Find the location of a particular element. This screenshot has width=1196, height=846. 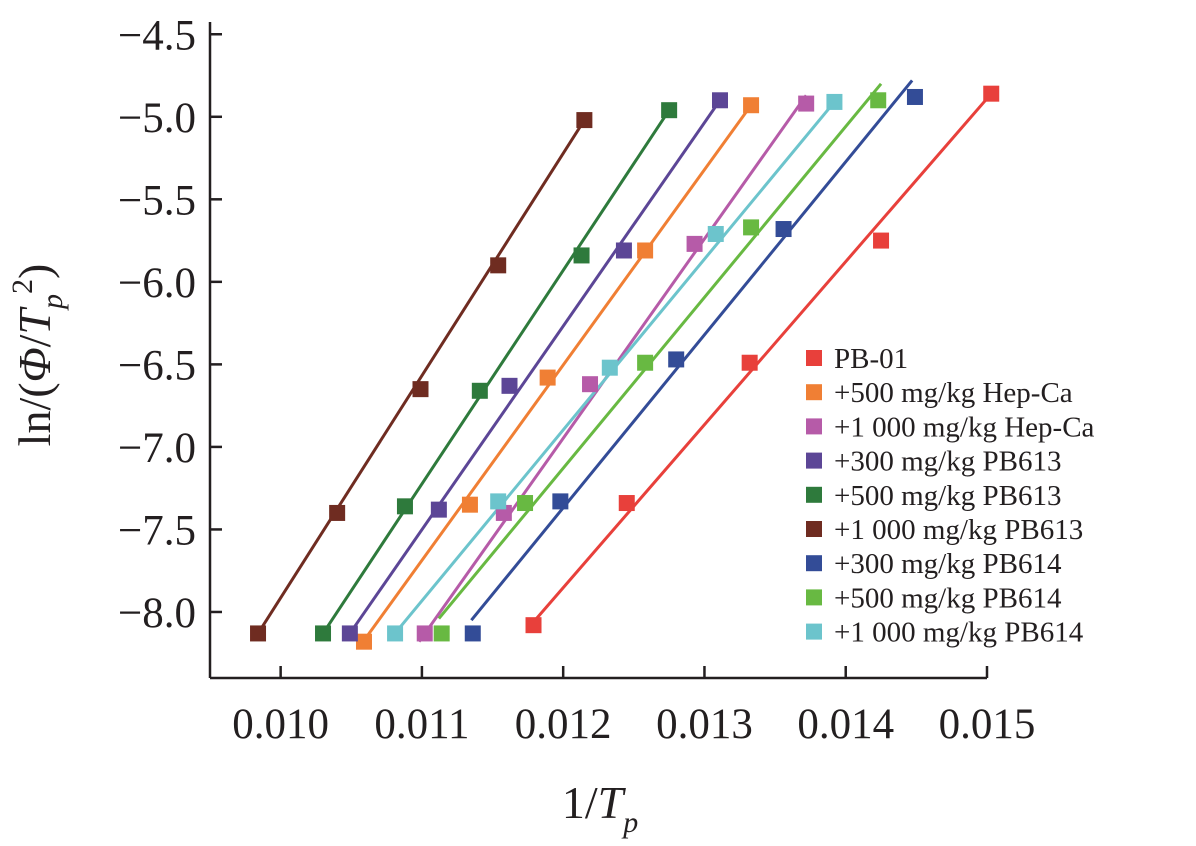

x-tick-label: 0.014 is located at coordinates (845, 724).